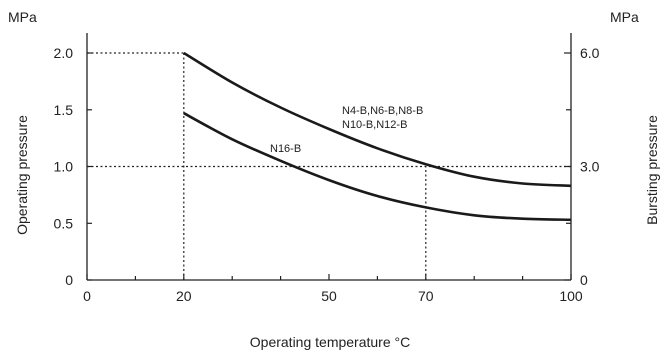  I want to click on y-unit-left: MPa, so click(22, 17).